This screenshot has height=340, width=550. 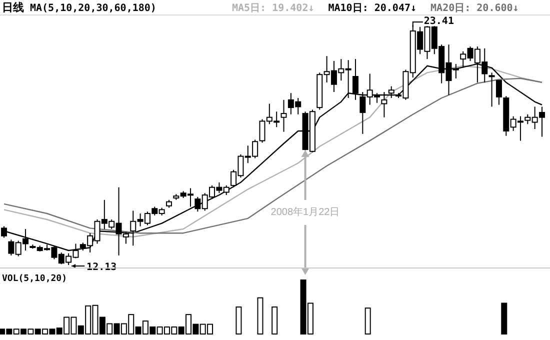 What do you see at coordinates (439, 21) in the screenshot?
I see `annotation: 23.41` at bounding box center [439, 21].